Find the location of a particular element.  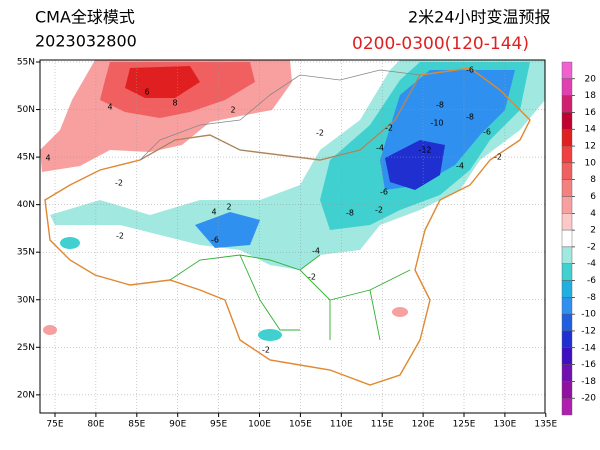

lon-label: 100E is located at coordinates (259, 425).